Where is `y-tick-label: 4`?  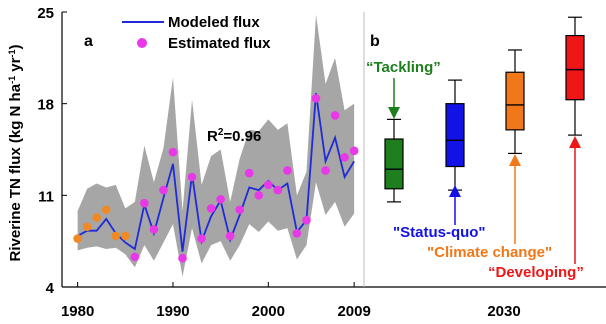
y-tick-label: 4 is located at coordinates (50, 288).